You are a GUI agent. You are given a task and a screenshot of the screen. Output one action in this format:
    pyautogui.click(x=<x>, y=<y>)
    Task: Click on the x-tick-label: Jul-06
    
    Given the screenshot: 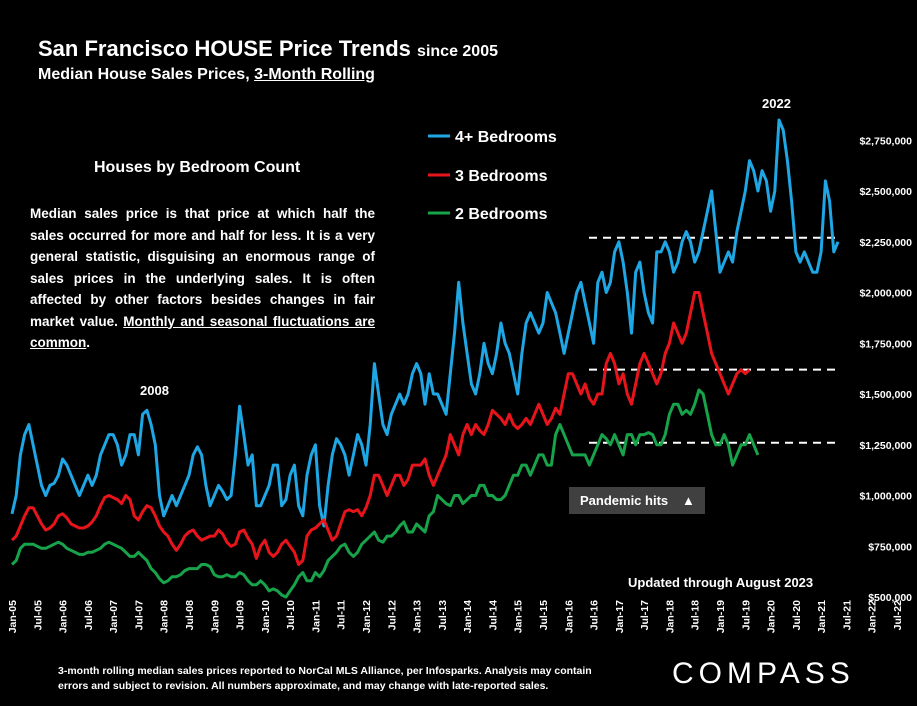 What is the action you would take?
    pyautogui.click(x=89, y=615)
    